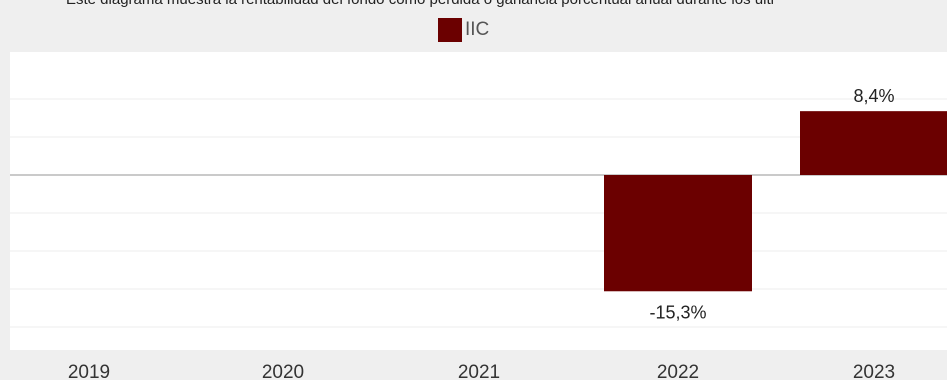  What do you see at coordinates (450, 30) in the screenshot?
I see `legend-swatch` at bounding box center [450, 30].